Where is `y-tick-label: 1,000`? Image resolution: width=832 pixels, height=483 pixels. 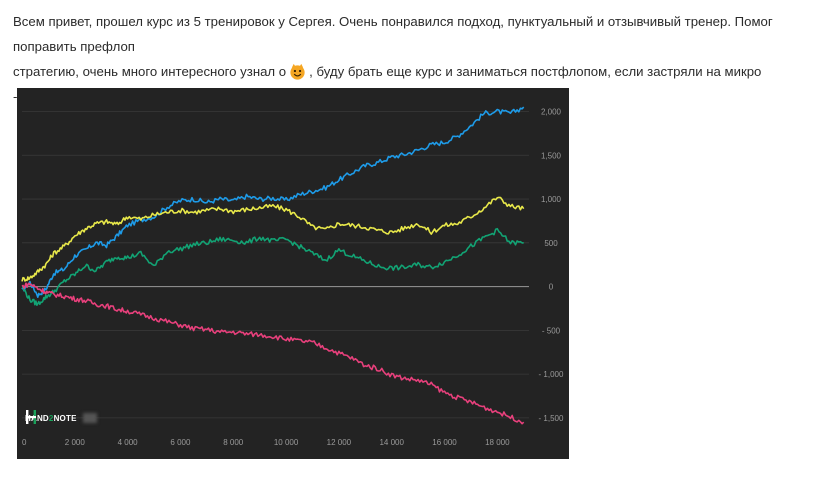
y-tick-label: 1,000 is located at coordinates (551, 199).